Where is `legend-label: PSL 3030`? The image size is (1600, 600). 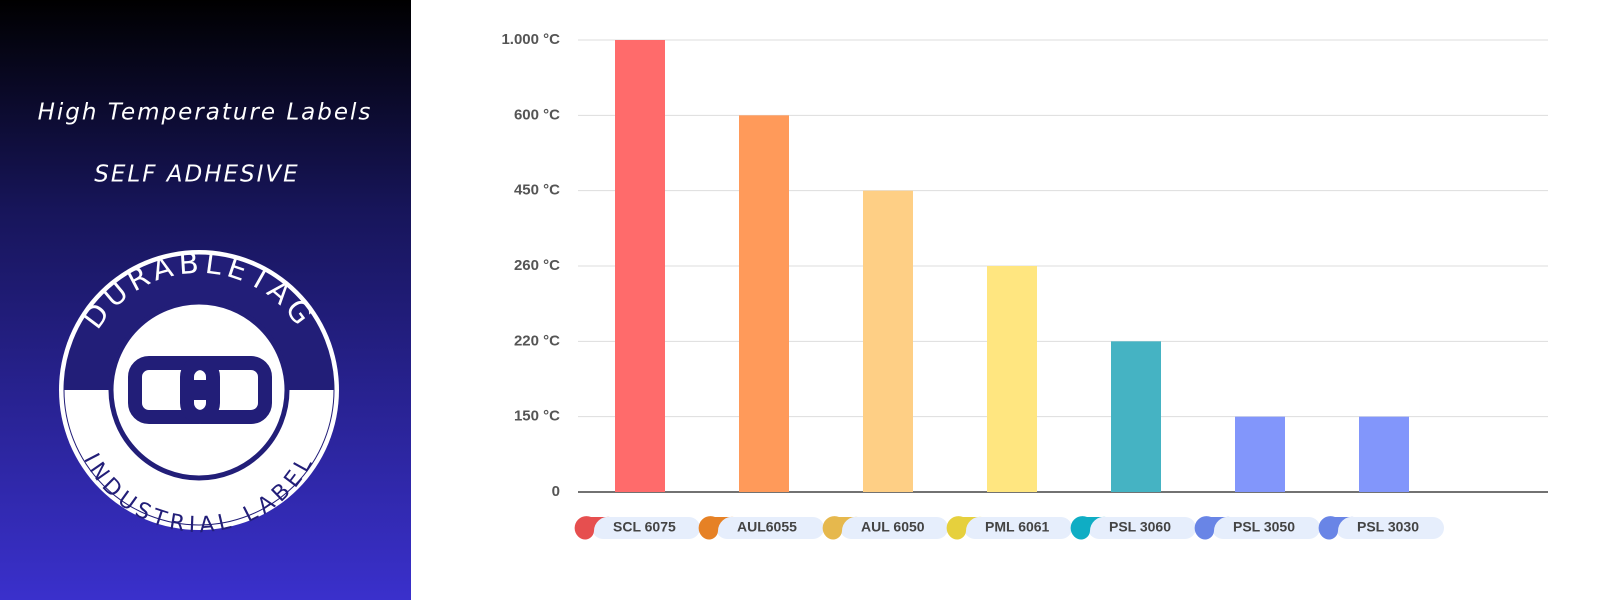
legend-label: PSL 3030 is located at coordinates (1388, 527).